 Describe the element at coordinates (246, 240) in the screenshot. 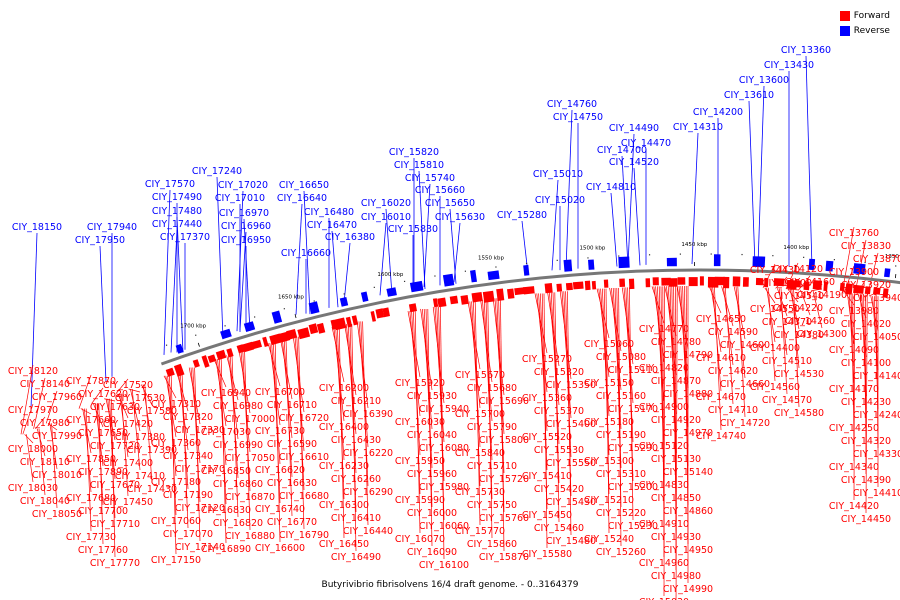

I see `reverse-gene-label: CIY_16950` at that location.